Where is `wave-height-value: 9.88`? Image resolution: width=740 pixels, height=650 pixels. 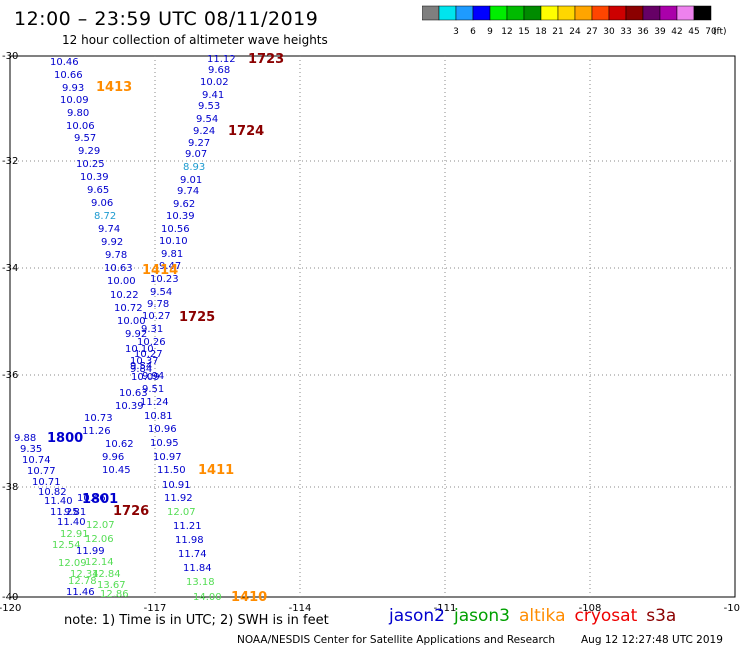 wave-height-value: 9.88 is located at coordinates (25, 438).